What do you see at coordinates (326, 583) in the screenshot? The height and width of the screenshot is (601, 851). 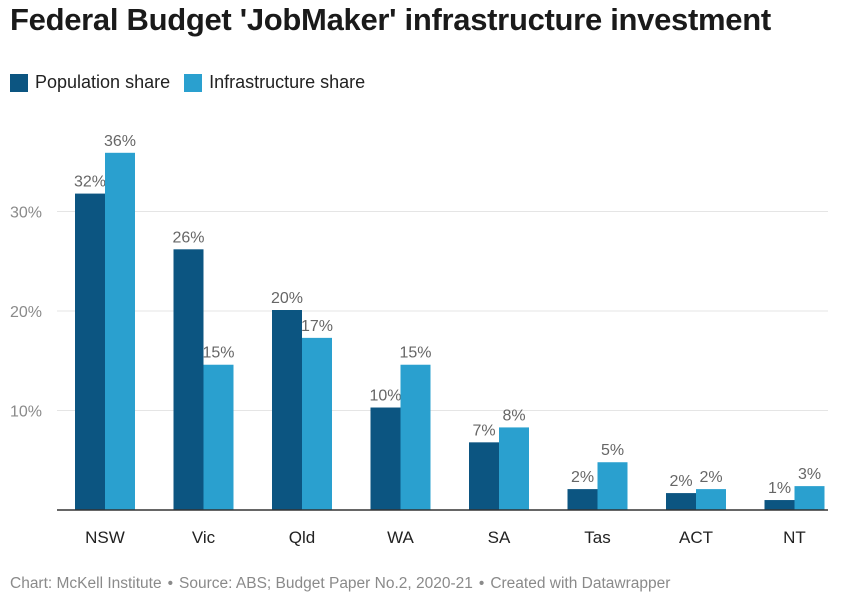 I see `footer-source: Source: ABS; Budget Paper No.2, 2020-21` at bounding box center [326, 583].